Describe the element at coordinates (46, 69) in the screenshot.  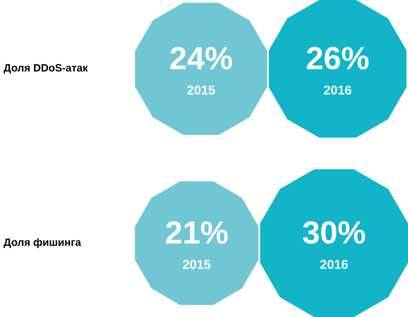
I see `text: Доля DDoS-атак` at that location.